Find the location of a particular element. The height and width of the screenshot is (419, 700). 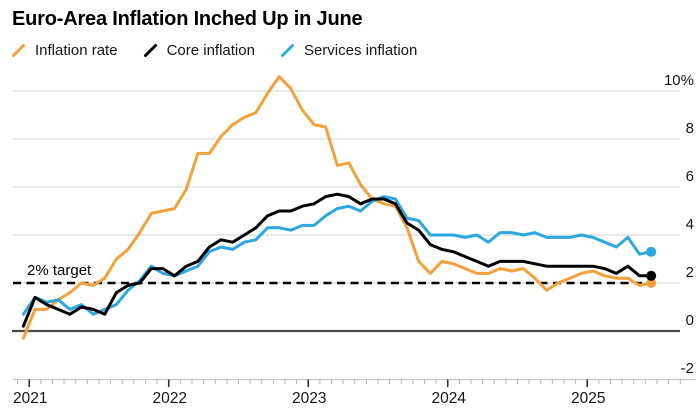

legend-item-core-inflation: Core inflation is located at coordinates (199, 50).